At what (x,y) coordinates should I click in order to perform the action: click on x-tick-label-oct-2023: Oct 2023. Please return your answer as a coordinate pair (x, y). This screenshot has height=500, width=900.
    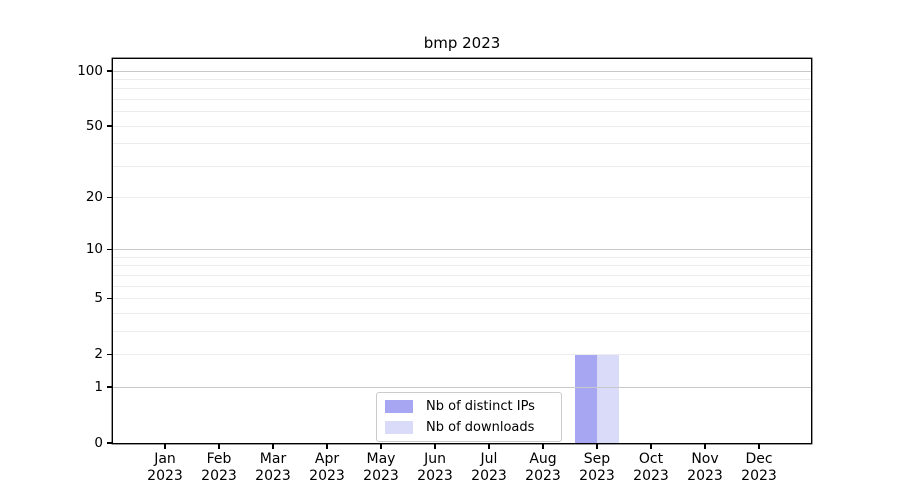
    Looking at the image, I should click on (651, 467).